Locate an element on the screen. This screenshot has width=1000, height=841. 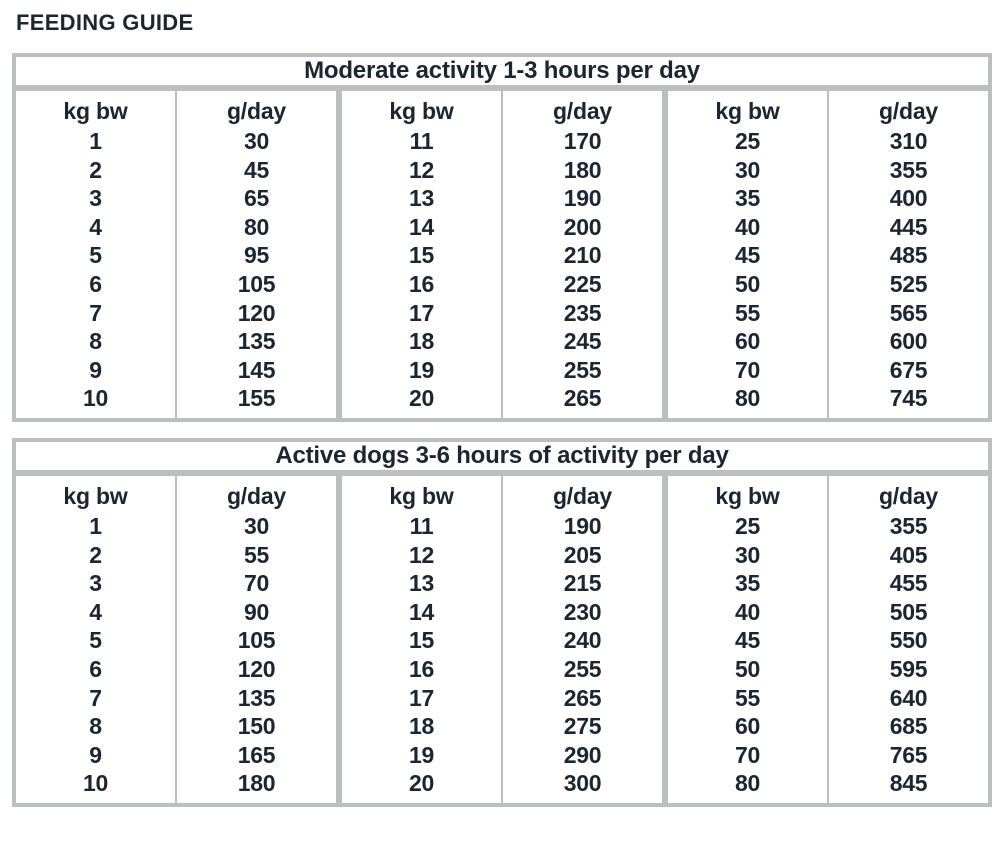
amount-column: g/day 190 205 215 230 240 255 265 275 290 300 is located at coordinates (582, 639).